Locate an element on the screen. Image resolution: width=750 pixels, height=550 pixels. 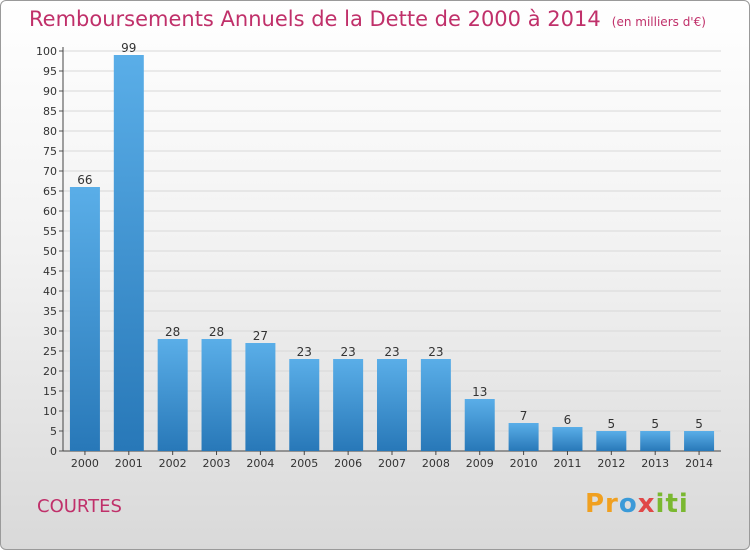
y-tick-label: 0 is located at coordinates (53, 451).